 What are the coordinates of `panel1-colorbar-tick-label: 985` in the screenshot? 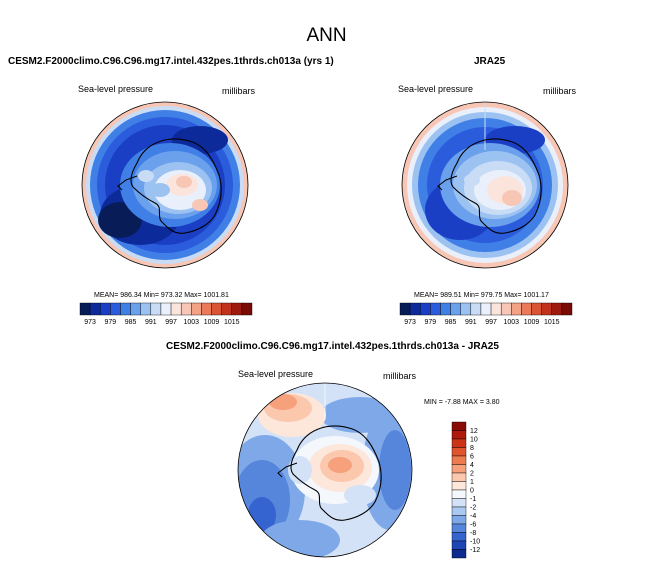 It's located at (131, 322).